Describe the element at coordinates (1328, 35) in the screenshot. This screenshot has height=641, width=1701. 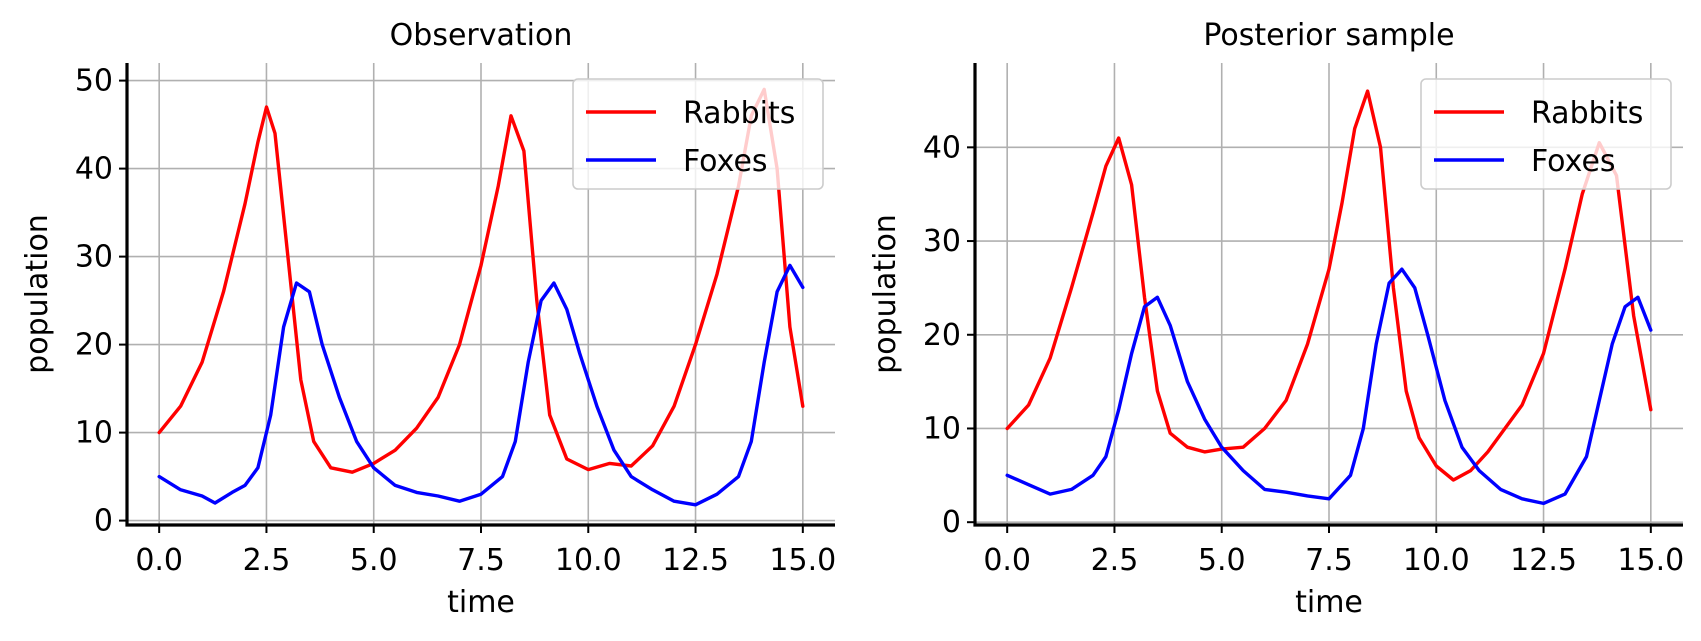
I see `chart-title: Posterior sample` at that location.